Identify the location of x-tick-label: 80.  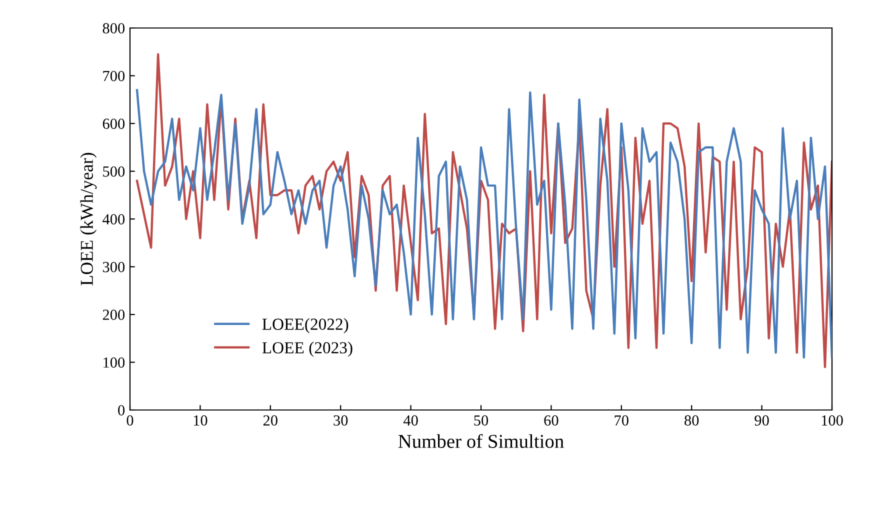
(691, 420).